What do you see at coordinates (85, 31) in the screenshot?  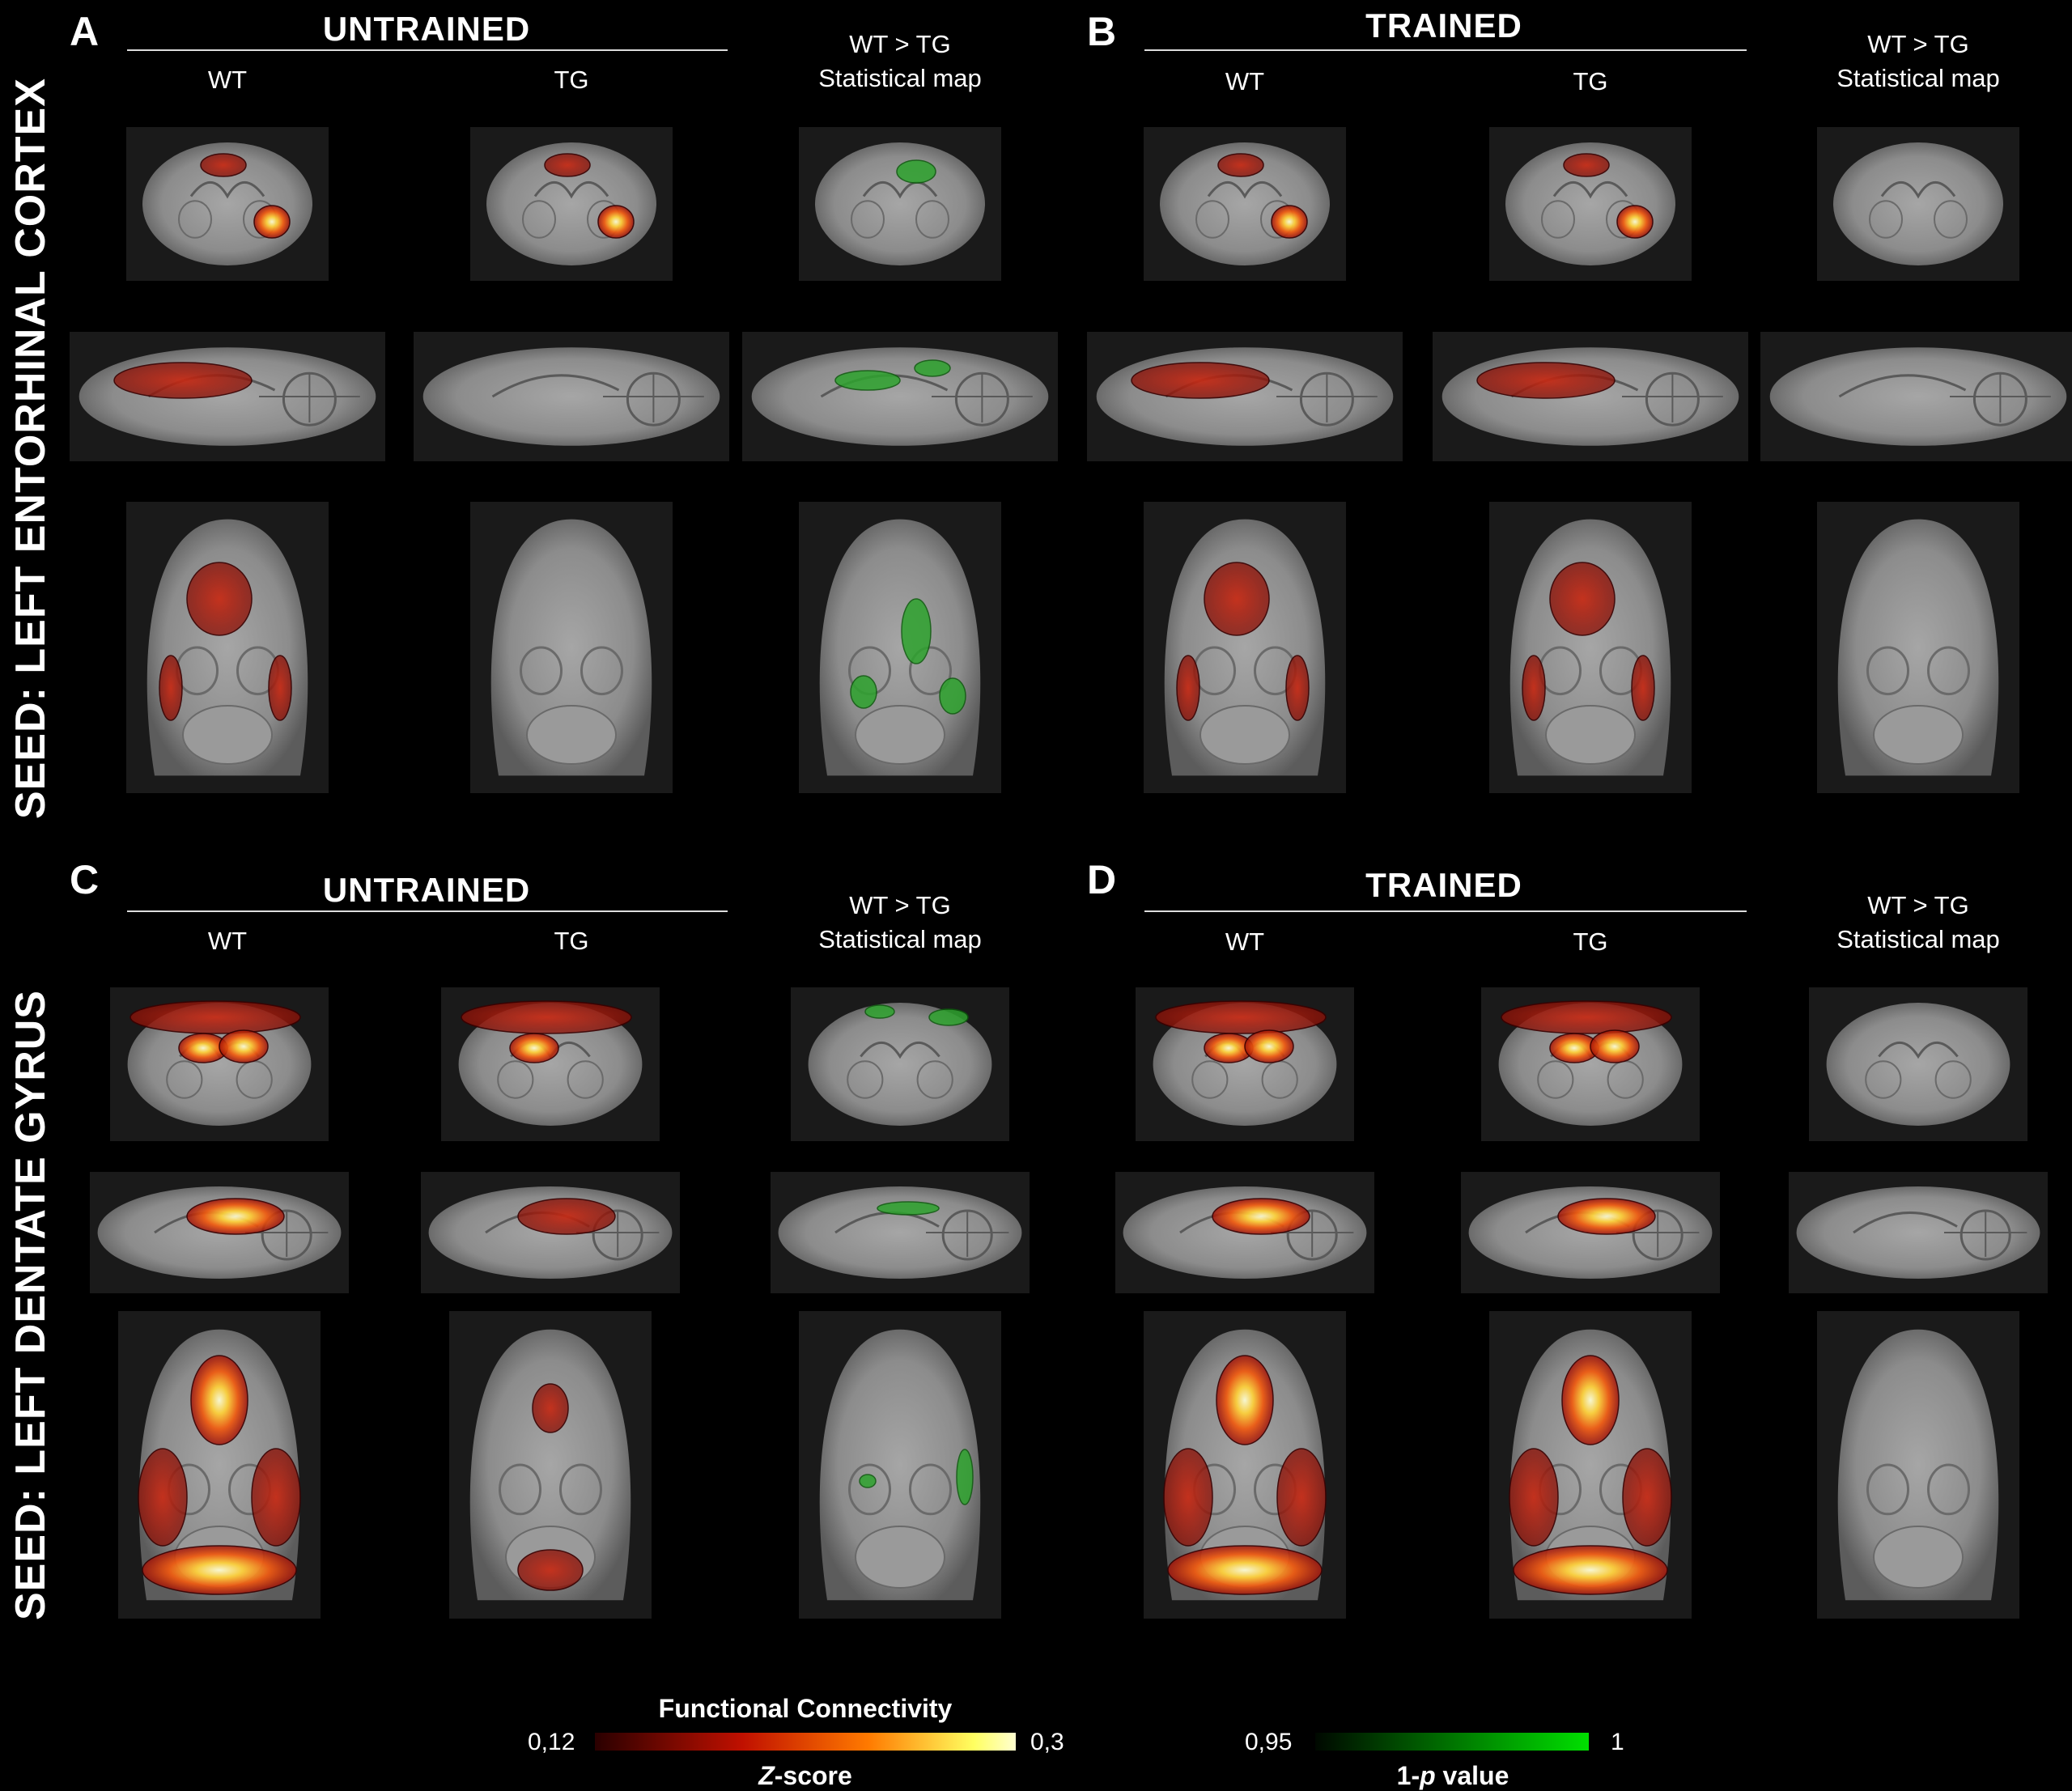 I see `panel-letter-a: A` at bounding box center [85, 31].